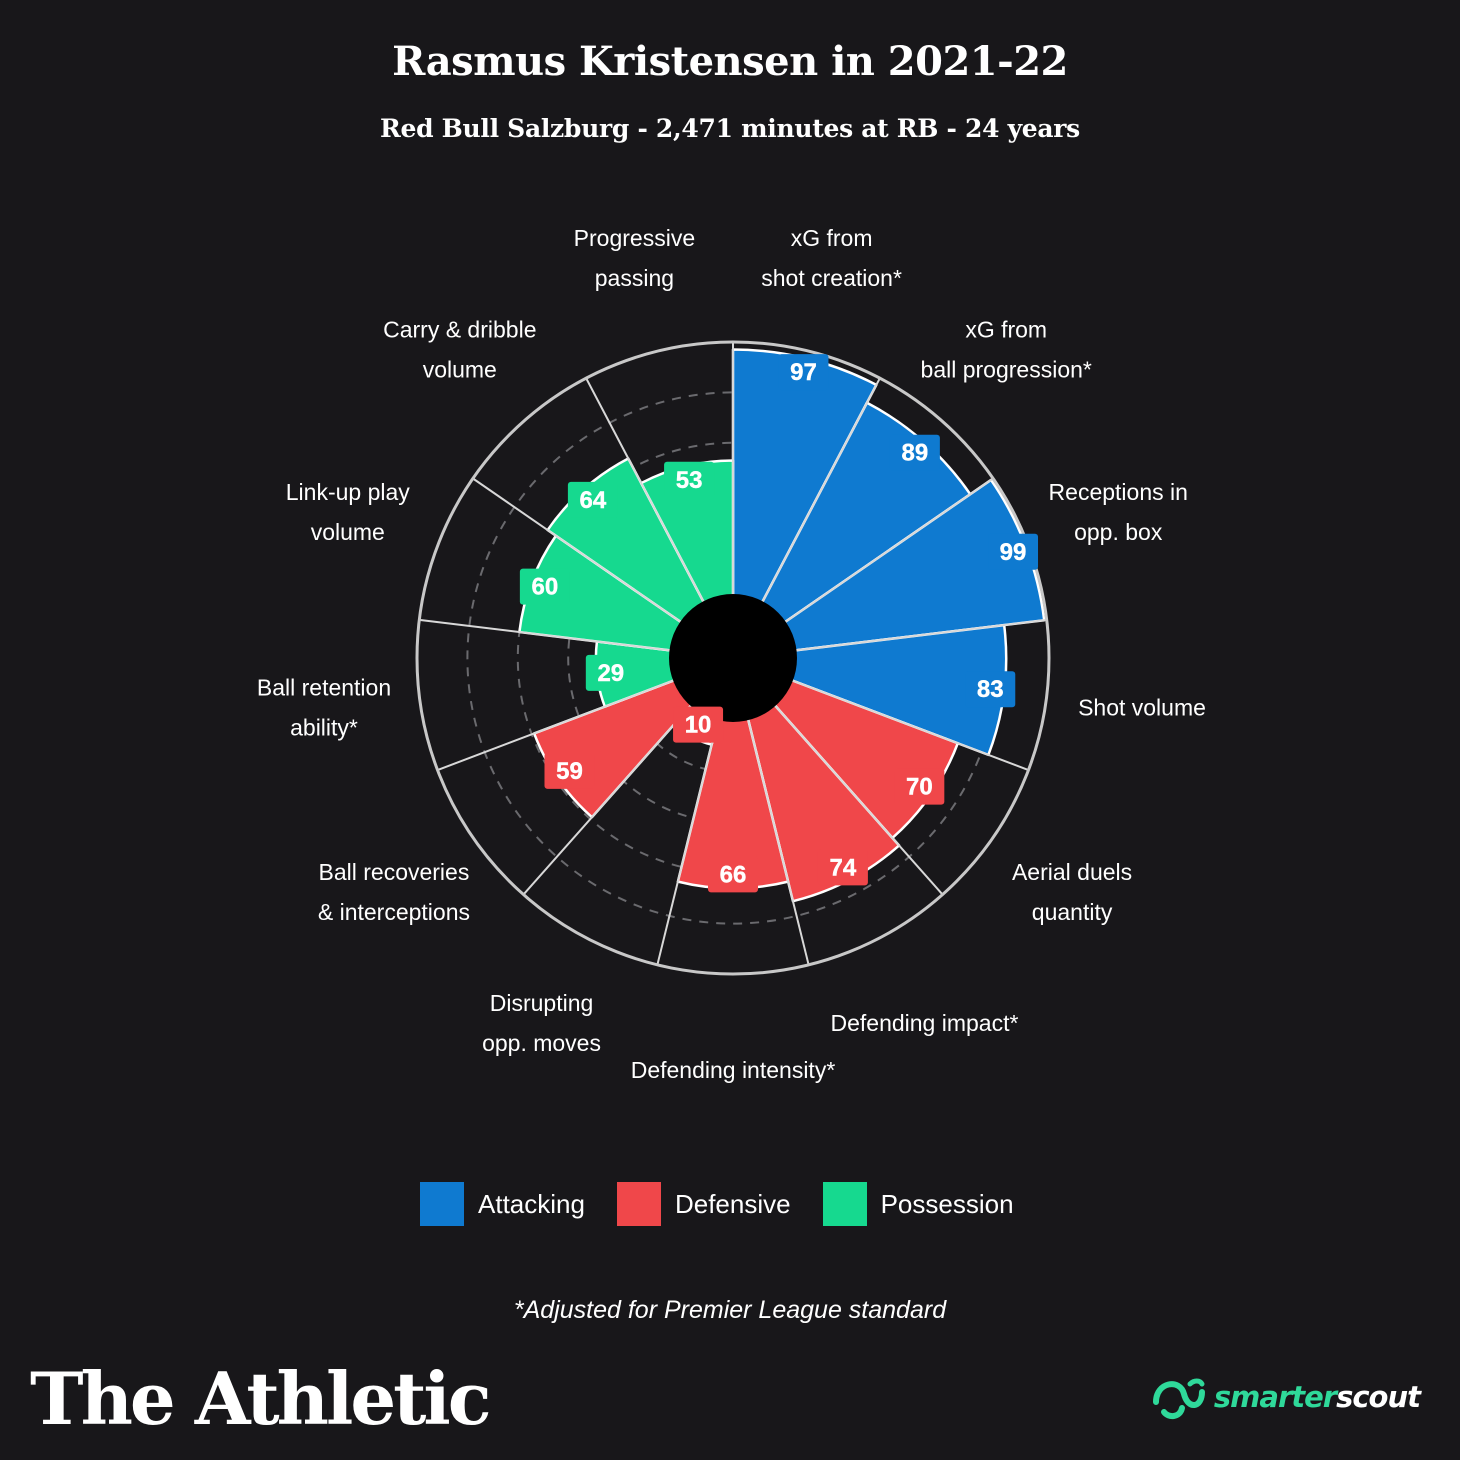 The image size is (1460, 1460). I want to click on category-label-13: Progressive passing, so click(634, 258).